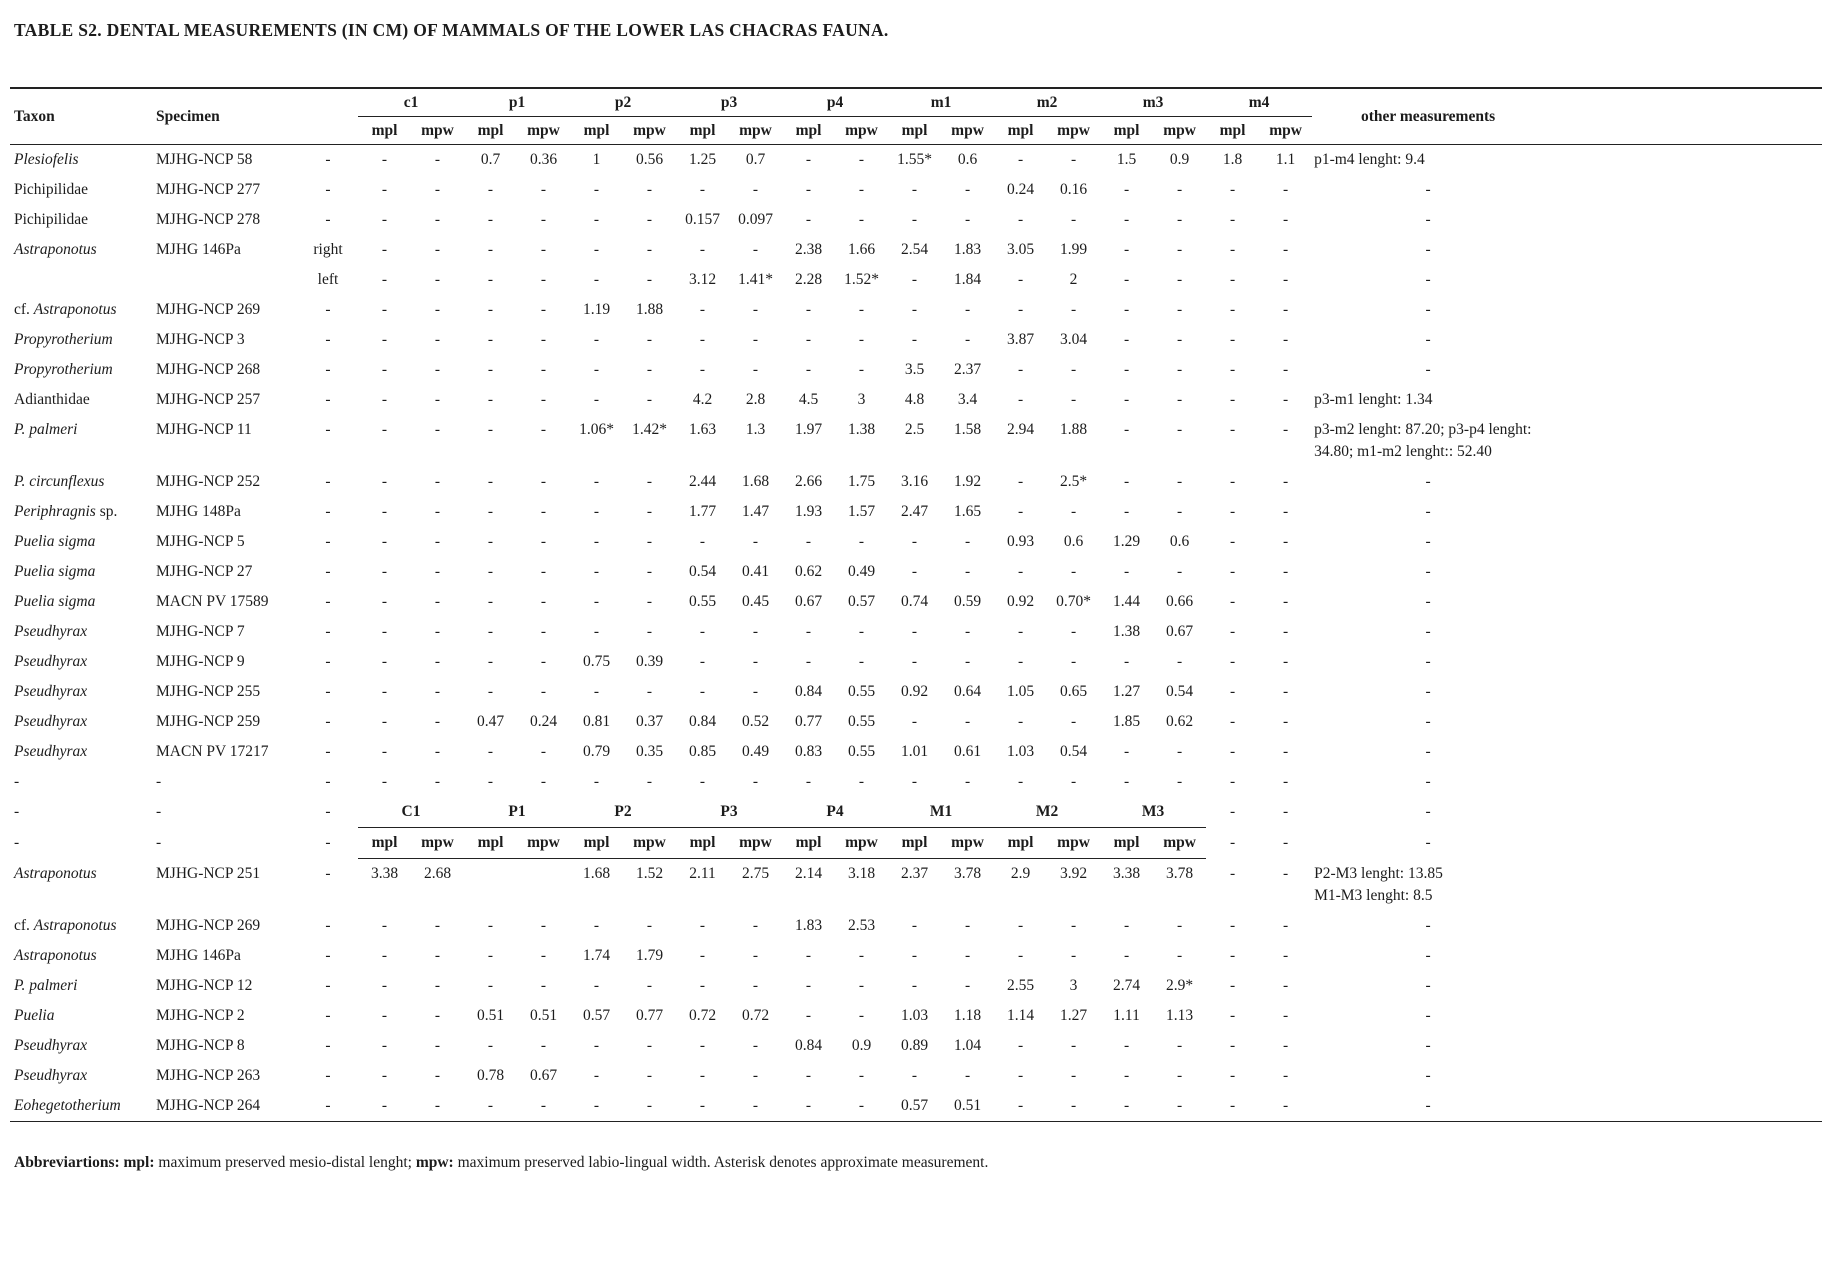 The image size is (1828, 1278). Describe the element at coordinates (702, 159) in the screenshot. I see `value-cell: 1.25` at that location.